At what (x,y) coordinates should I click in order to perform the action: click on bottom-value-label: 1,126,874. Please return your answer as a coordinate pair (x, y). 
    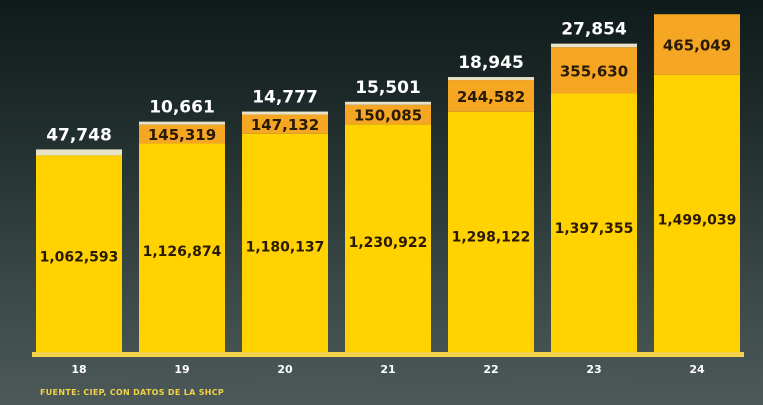
    Looking at the image, I should click on (182, 252).